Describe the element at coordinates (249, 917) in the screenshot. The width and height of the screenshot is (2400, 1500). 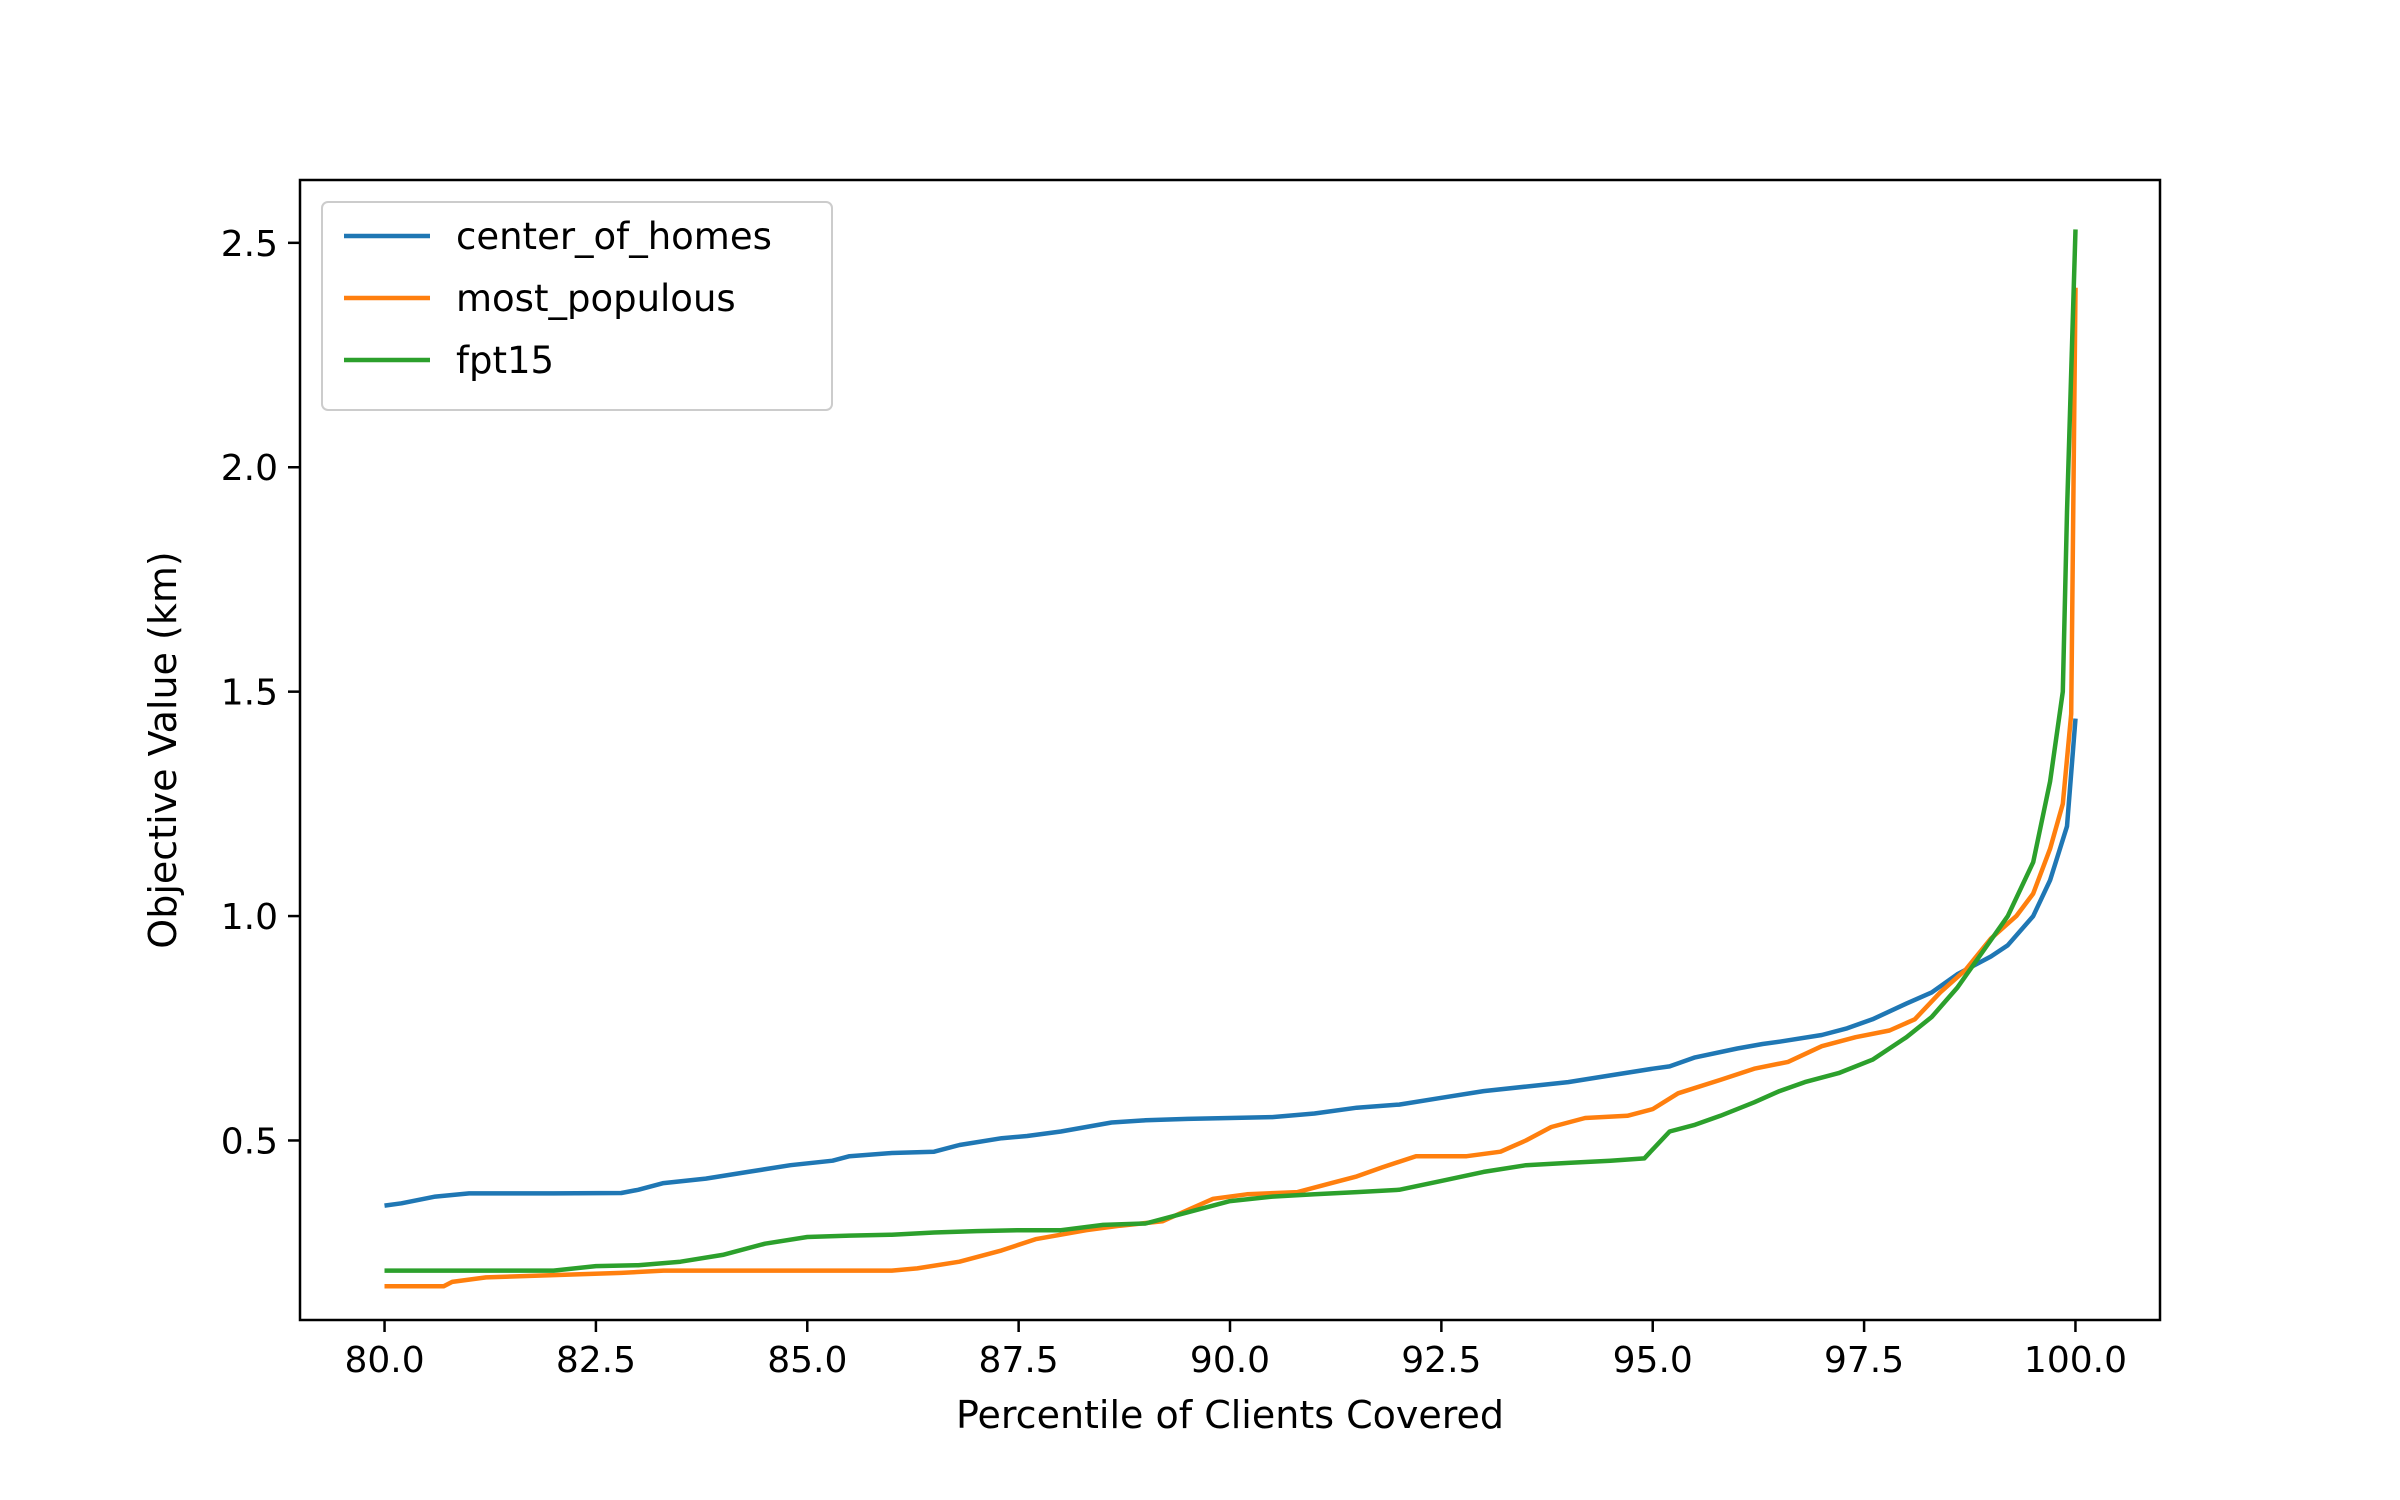
I see `y-tick-label: 1.0` at that location.